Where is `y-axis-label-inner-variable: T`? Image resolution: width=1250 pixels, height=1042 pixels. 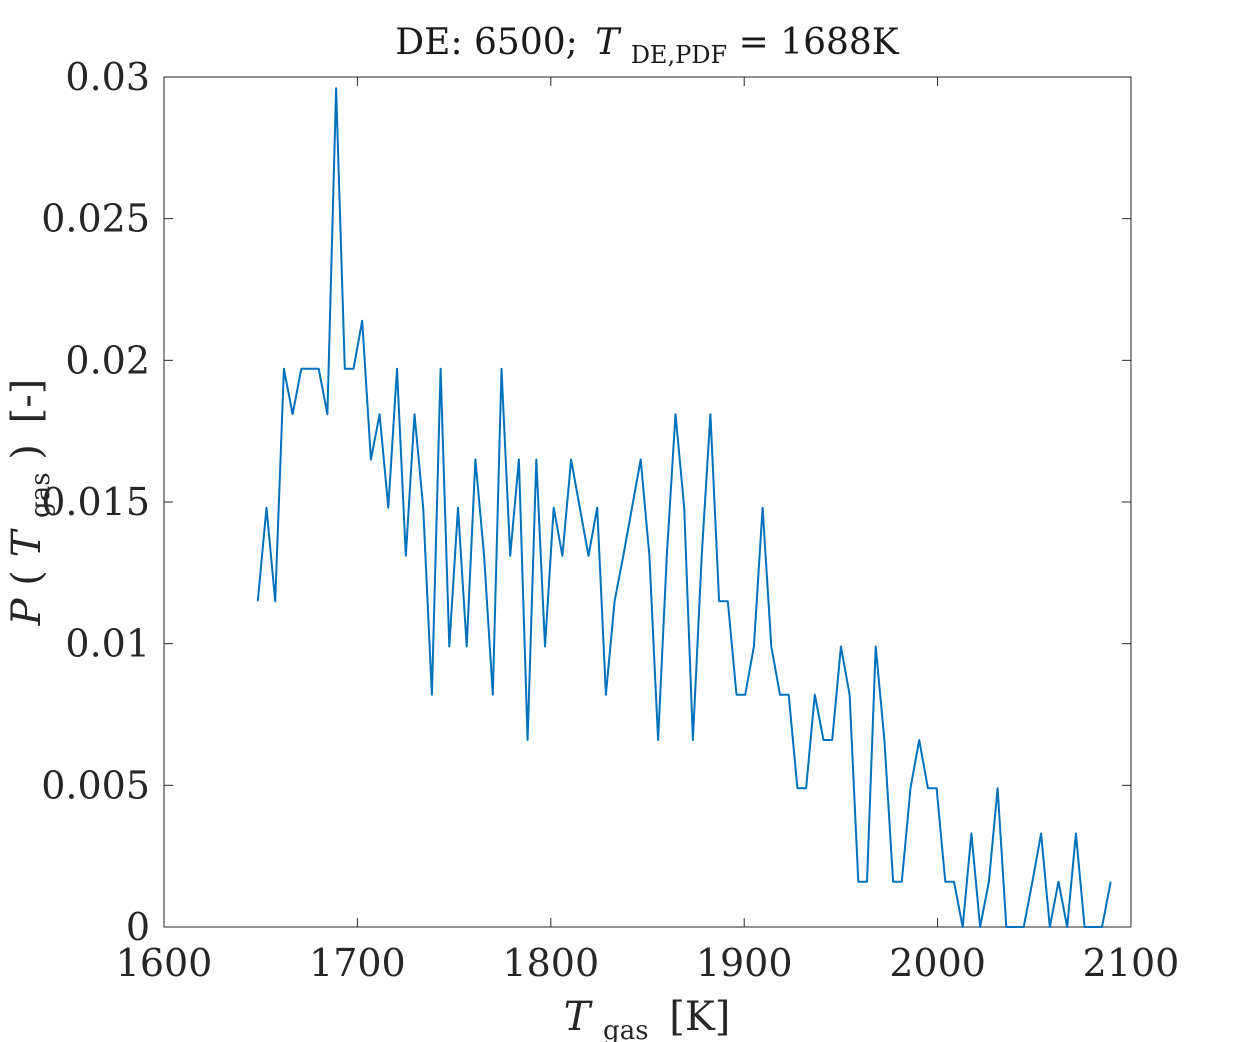
y-axis-label-inner-variable: T is located at coordinates (27, 542).